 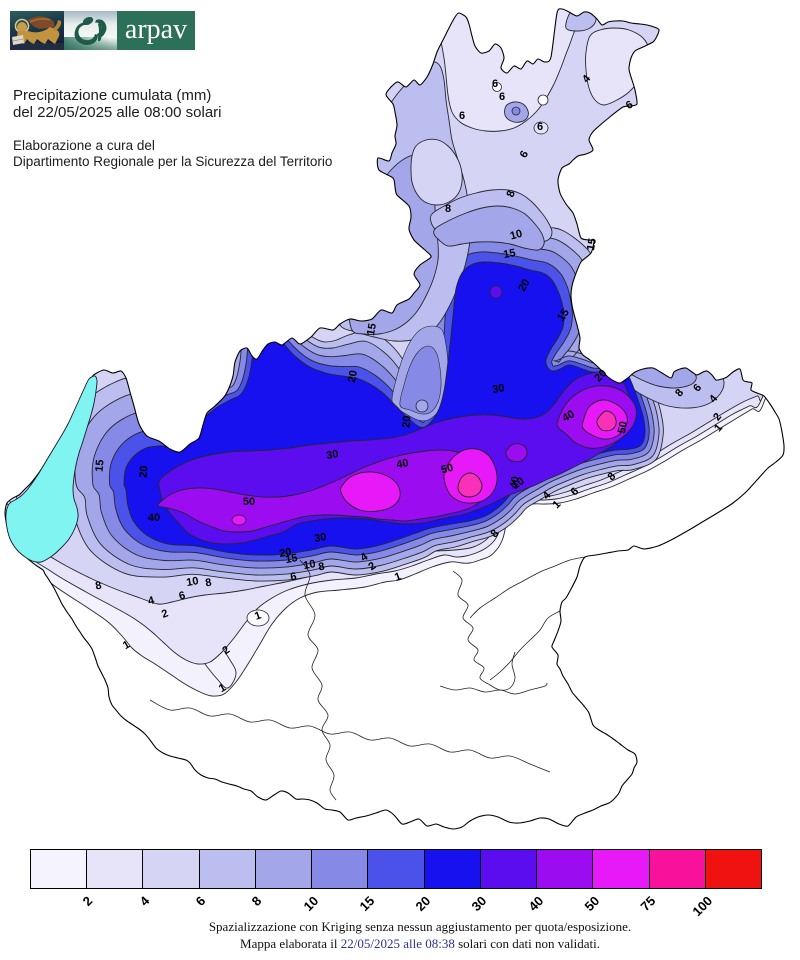 What do you see at coordinates (152, 600) in the screenshot?
I see `svg-text: 4` at bounding box center [152, 600].